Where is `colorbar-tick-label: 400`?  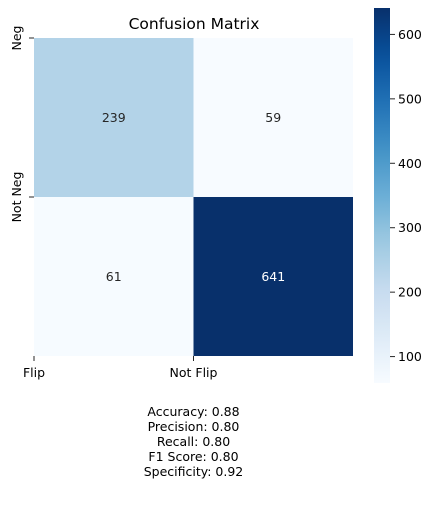 colorbar-tick-label: 400 is located at coordinates (410, 163).